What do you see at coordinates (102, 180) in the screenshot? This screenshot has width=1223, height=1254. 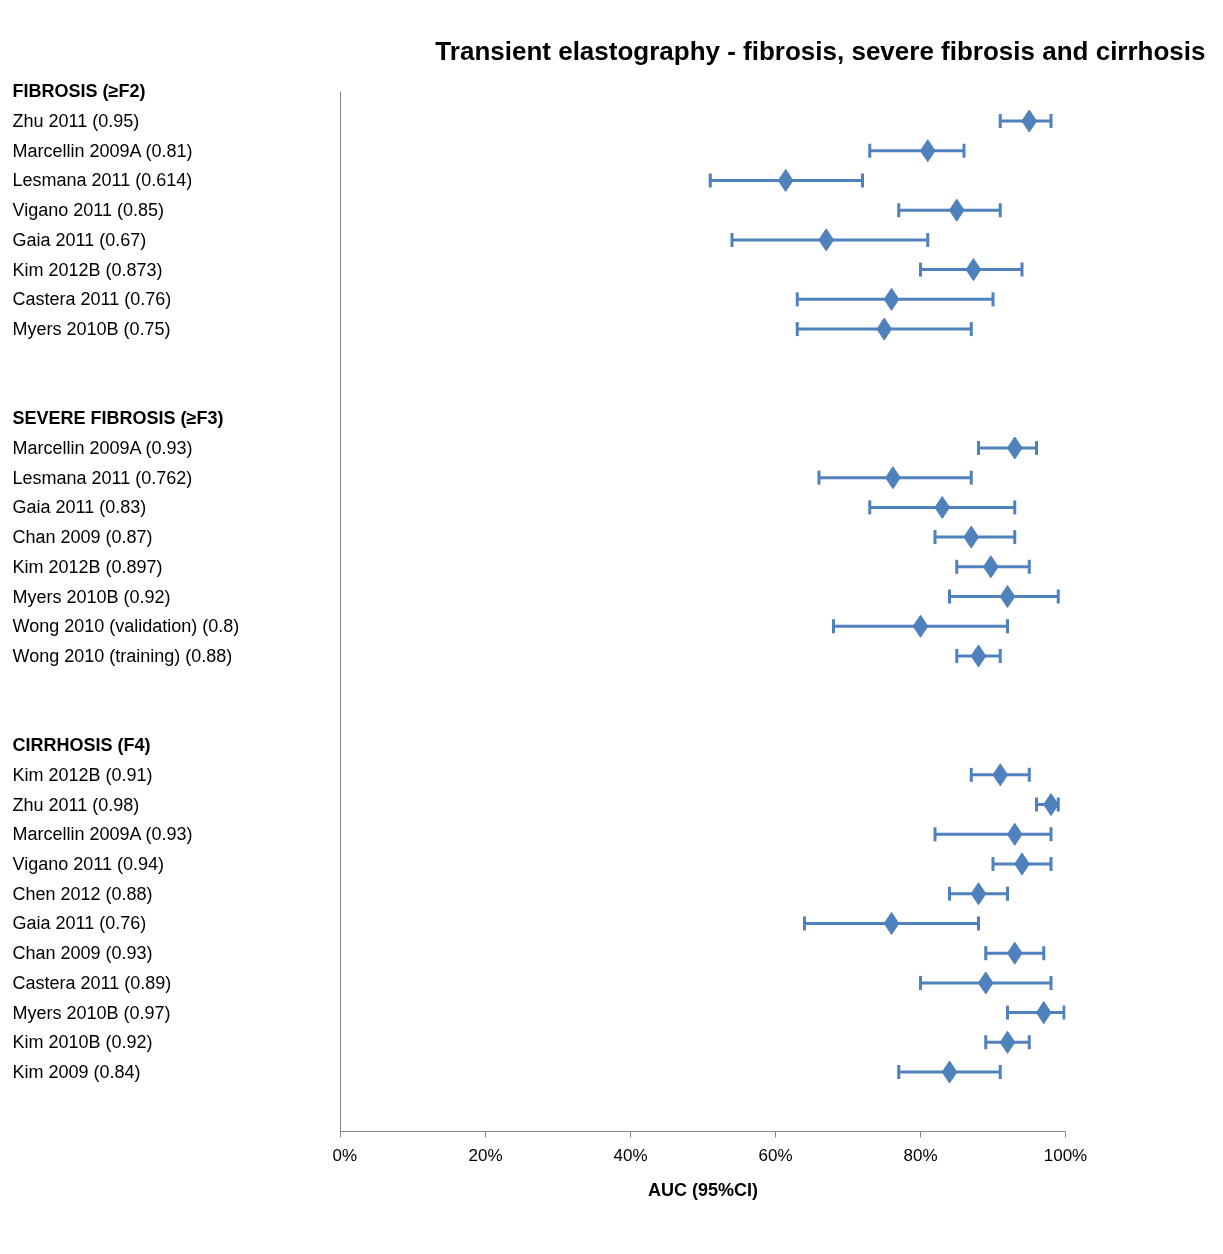 I see `y-tick-label: Lesmana 2011 (0.614)` at bounding box center [102, 180].